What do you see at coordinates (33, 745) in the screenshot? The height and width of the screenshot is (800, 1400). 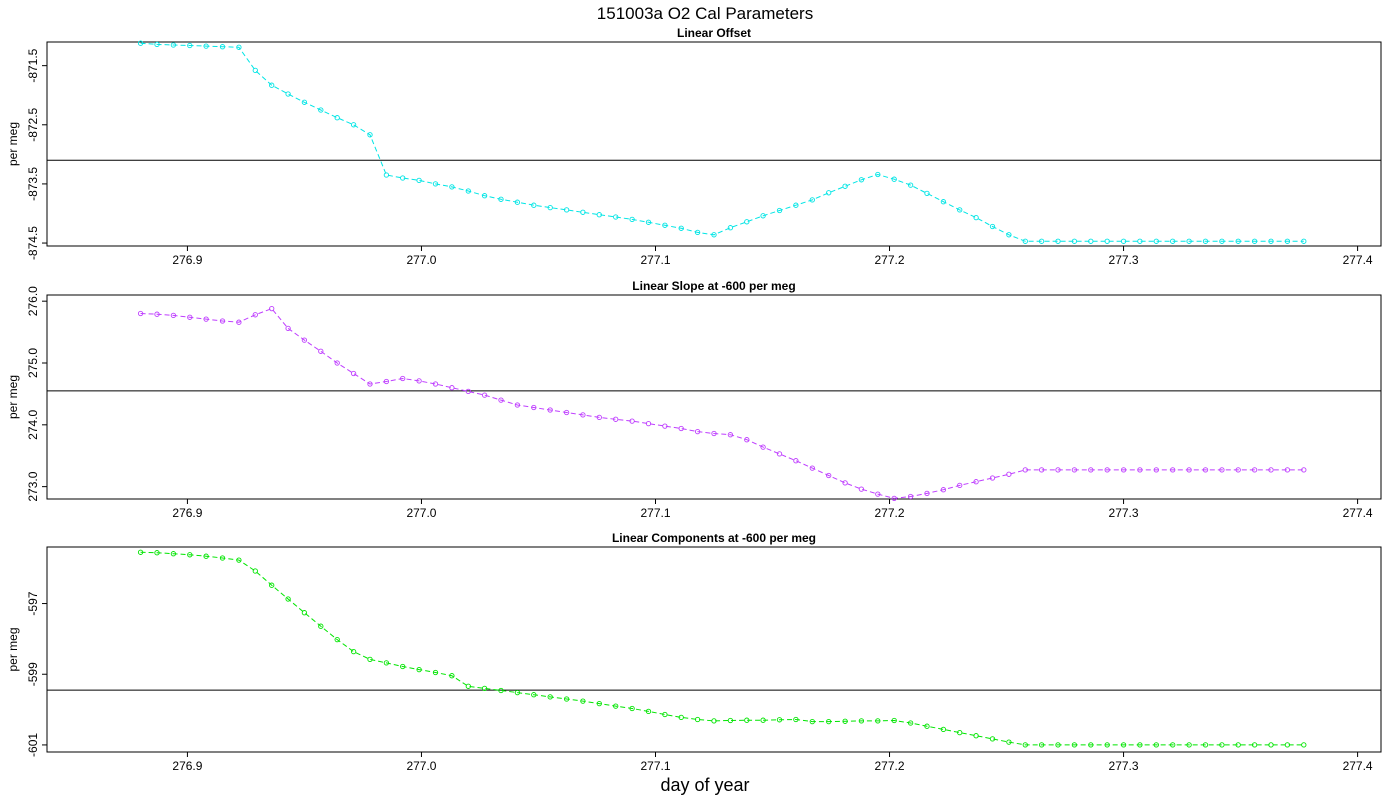 I see `y-tick-label: -601` at bounding box center [33, 745].